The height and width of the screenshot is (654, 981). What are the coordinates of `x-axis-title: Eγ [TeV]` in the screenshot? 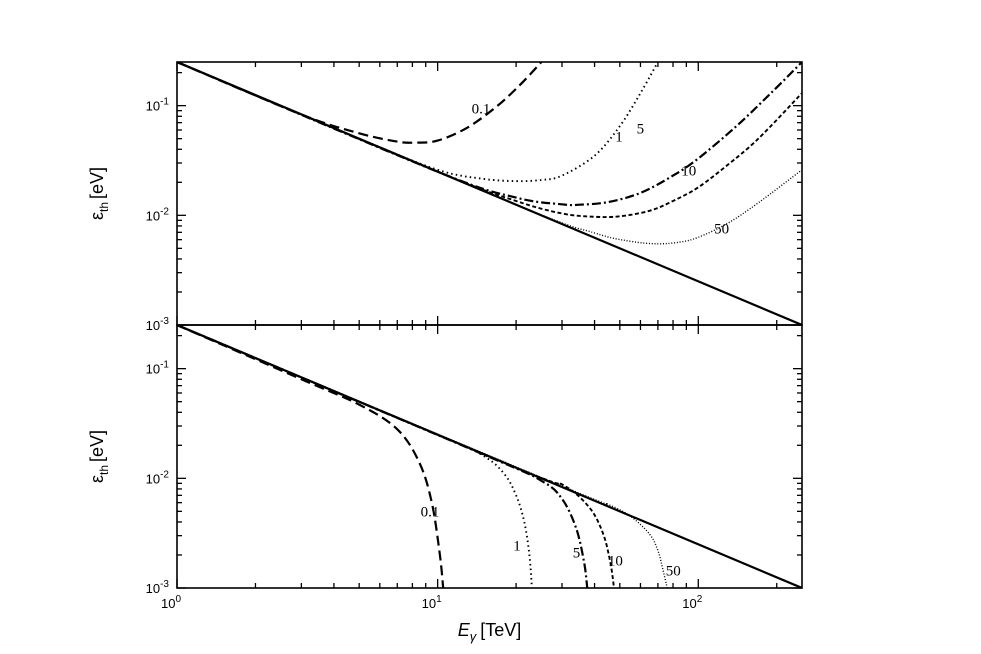 It's located at (490, 632).